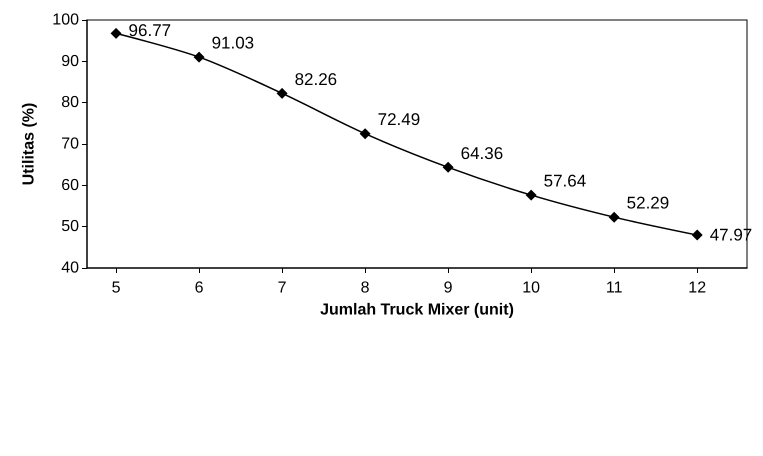 The height and width of the screenshot is (456, 763). I want to click on x-tick-label: 10, so click(531, 288).